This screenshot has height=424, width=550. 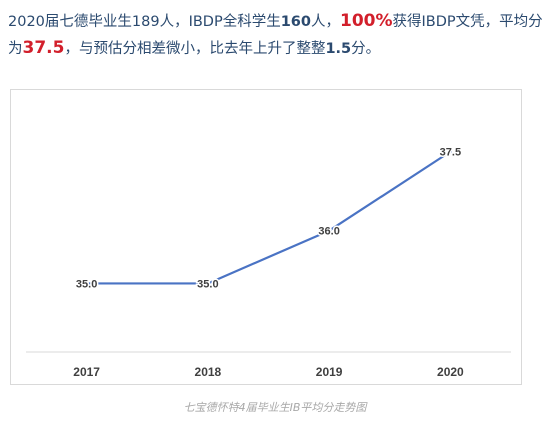 What do you see at coordinates (275, 407) in the screenshot?
I see `chart-caption: 七宝德怀特4届毕业生IB平均分走势图` at bounding box center [275, 407].